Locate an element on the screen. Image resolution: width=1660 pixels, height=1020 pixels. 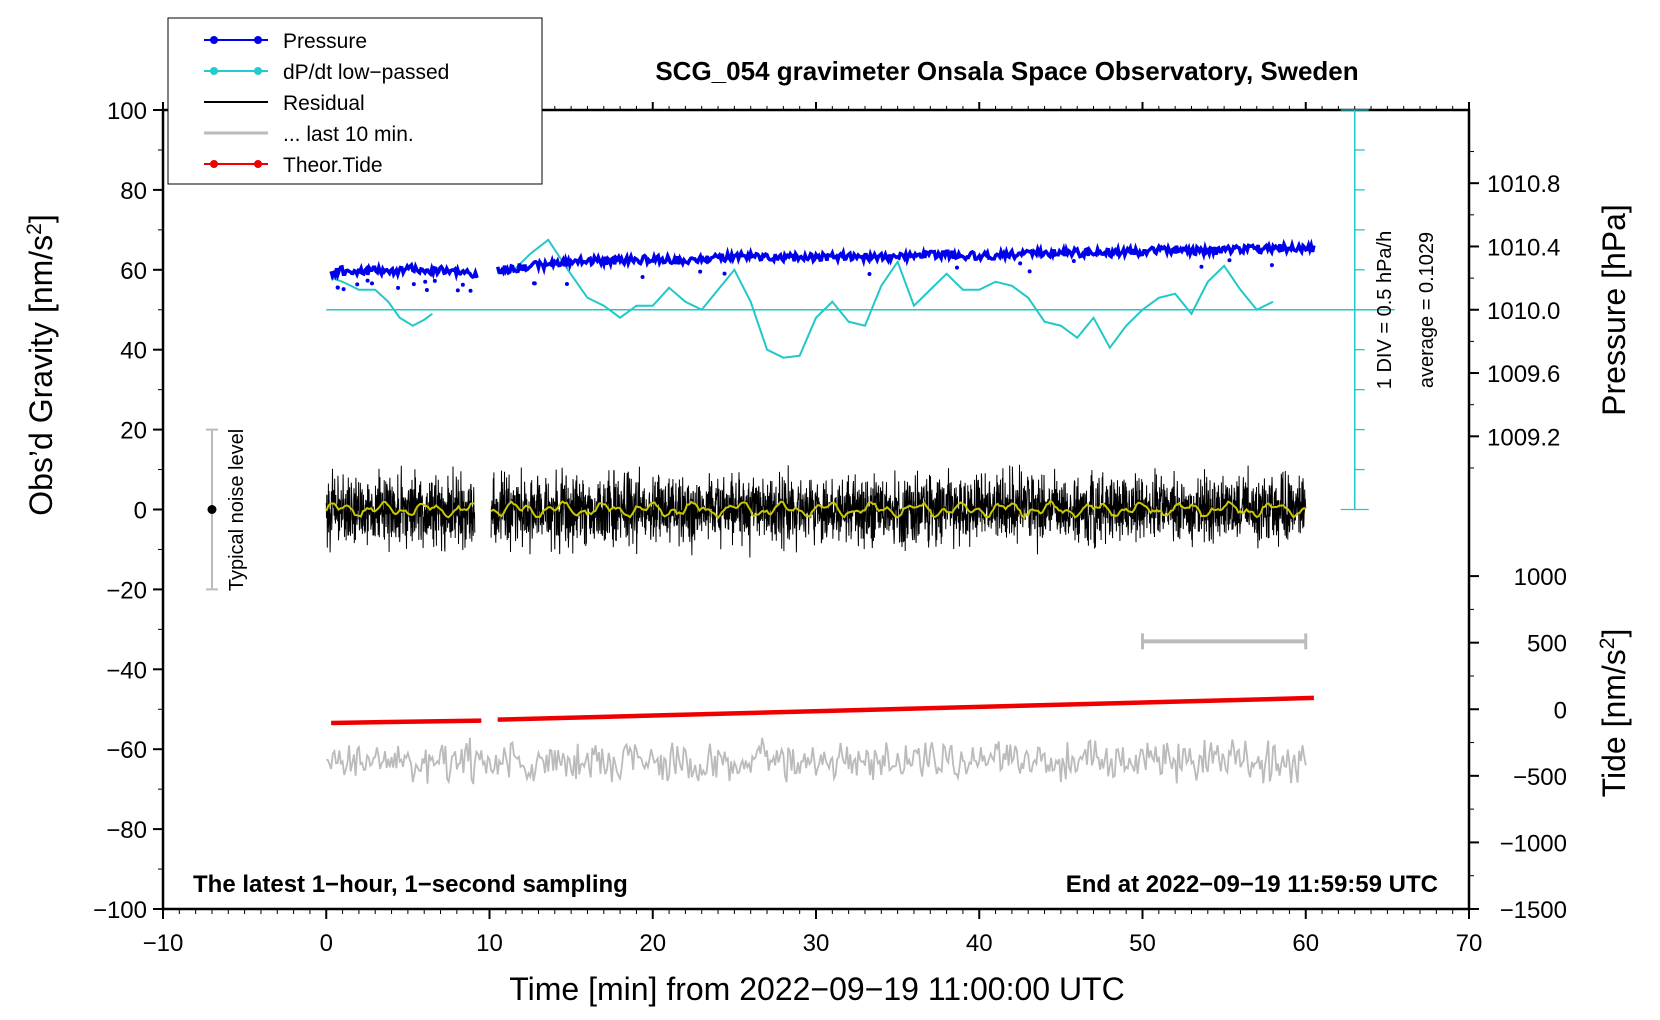
y-axis-left-title-close: ] is located at coordinates (41, 218).